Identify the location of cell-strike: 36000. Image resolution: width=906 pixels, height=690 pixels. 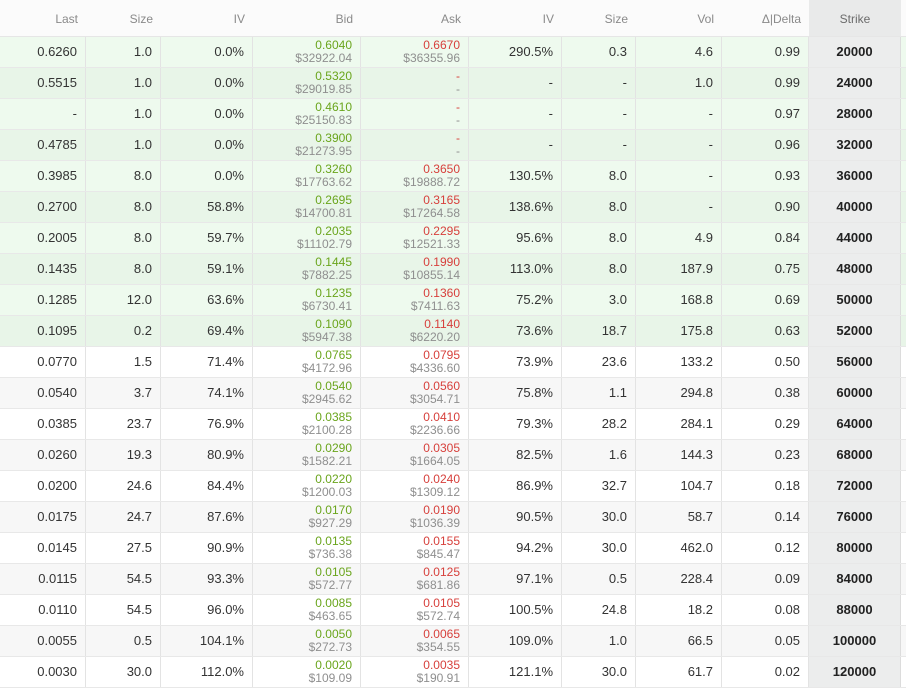
(855, 176).